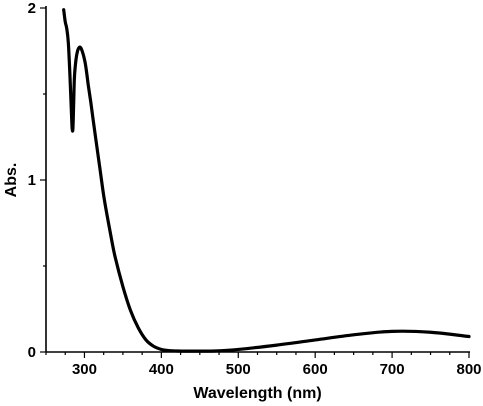 The image size is (483, 406). Describe the element at coordinates (84, 369) in the screenshot. I see `x-tick-label: 300` at that location.